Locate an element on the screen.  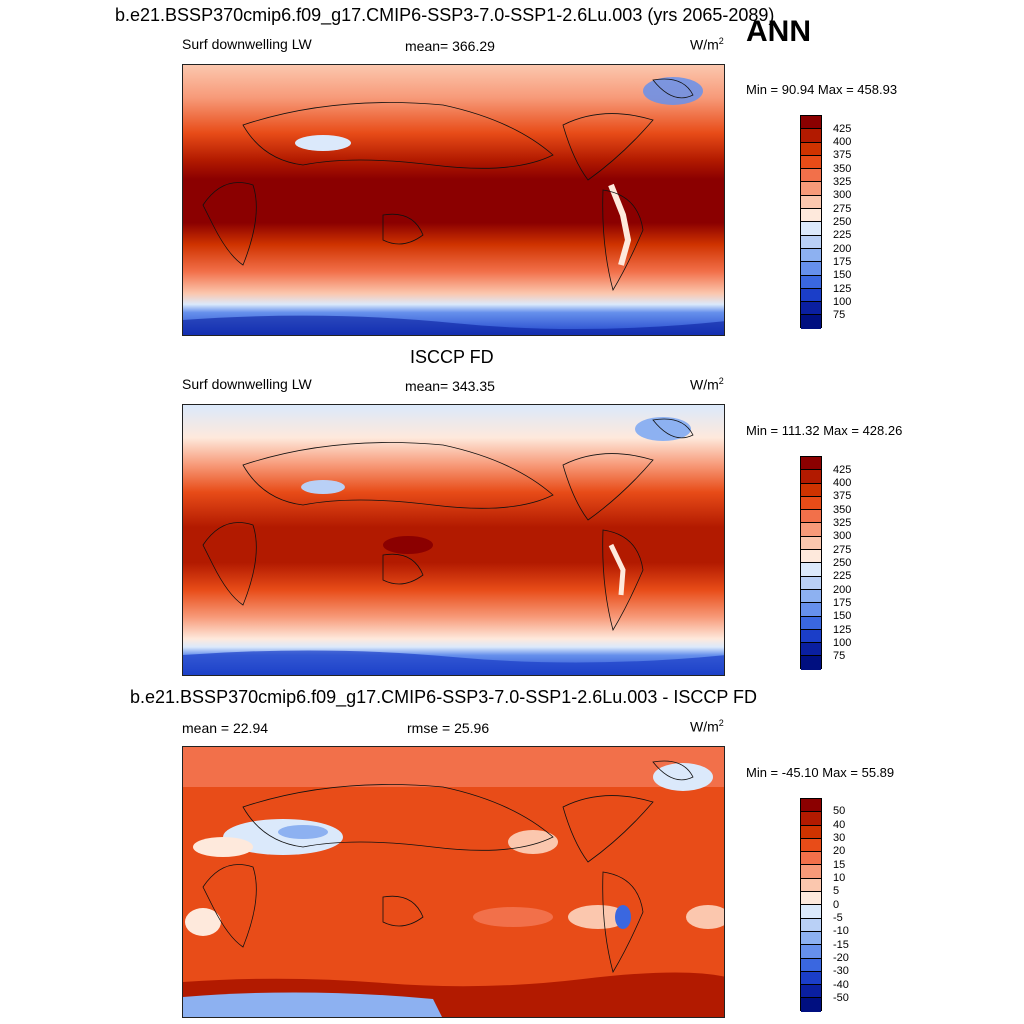
panel2-cbar-tick: 225 is located at coordinates (842, 576).